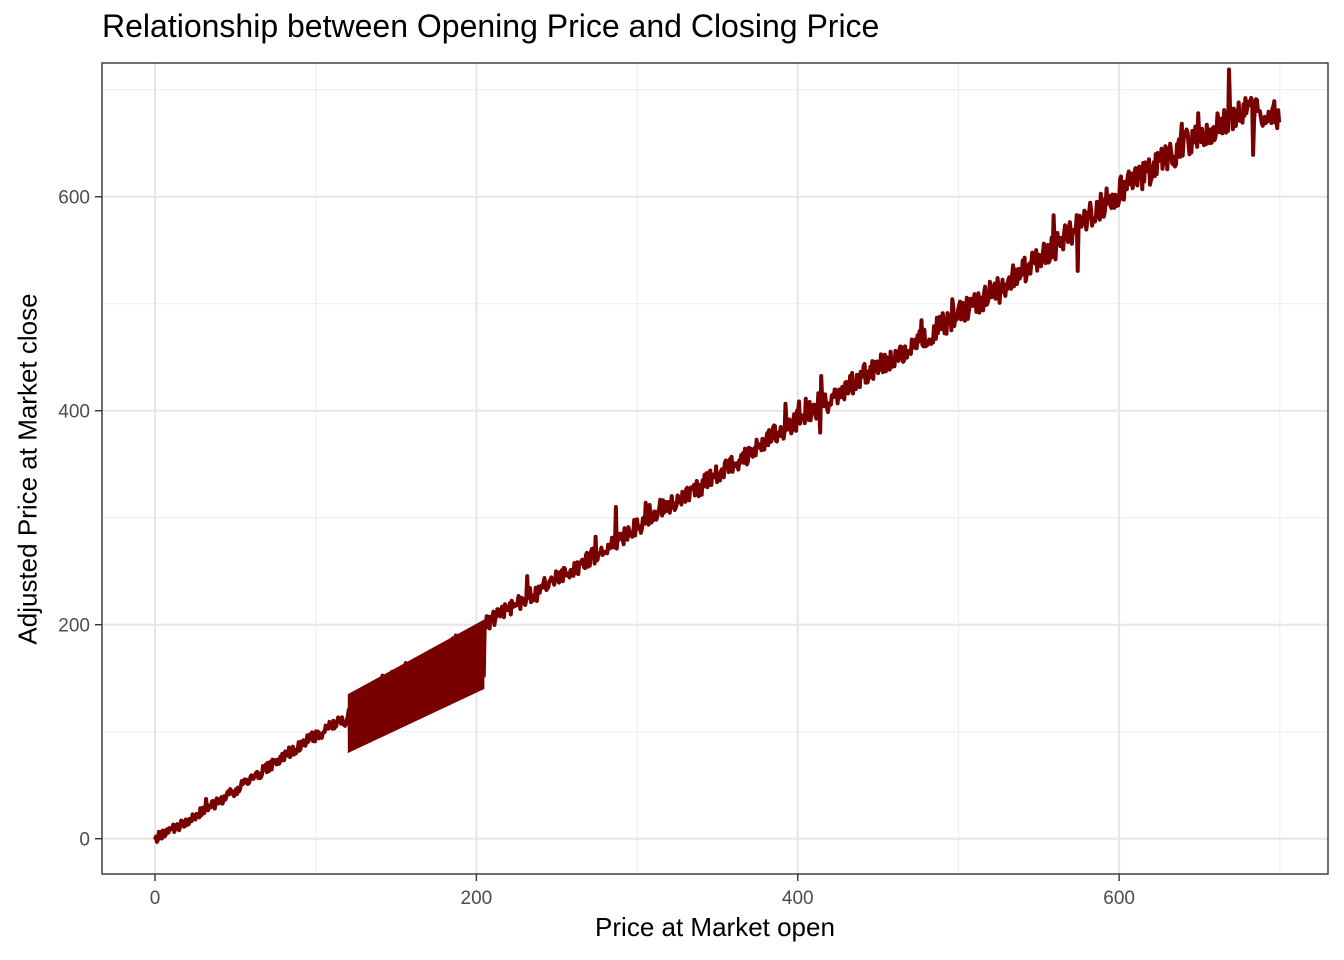  Describe the element at coordinates (74, 198) in the screenshot. I see `y-tick-label: 600` at that location.